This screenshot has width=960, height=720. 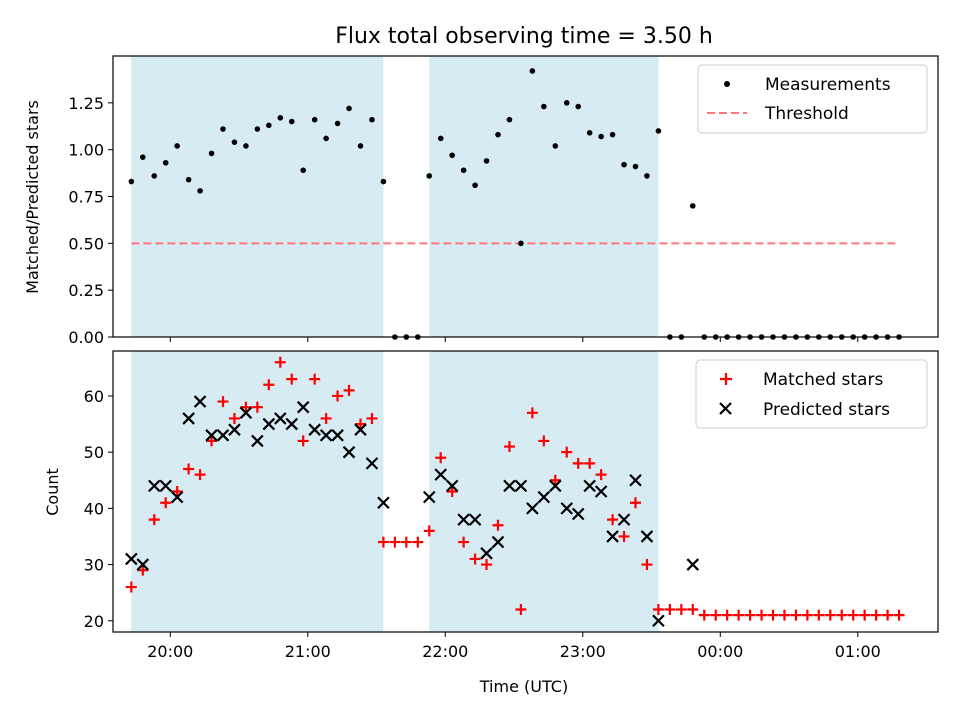 What do you see at coordinates (524, 36) in the screenshot?
I see `chart-title: Flux total observing time = 3.50 h` at bounding box center [524, 36].